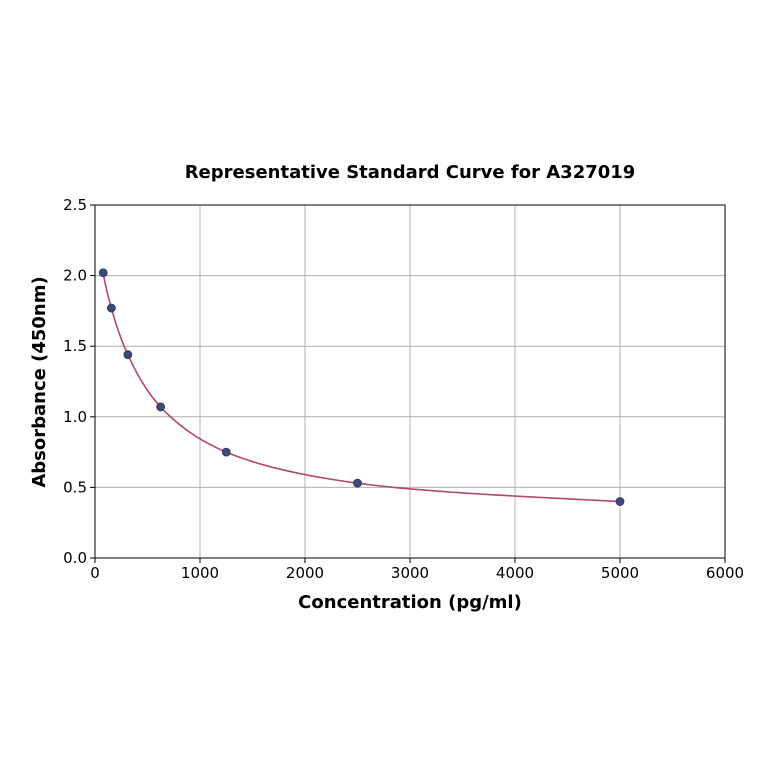 The width and height of the screenshot is (764, 769). What do you see at coordinates (410, 602) in the screenshot?
I see `x-axis-label: Concentration (pg/ml)` at bounding box center [410, 602].